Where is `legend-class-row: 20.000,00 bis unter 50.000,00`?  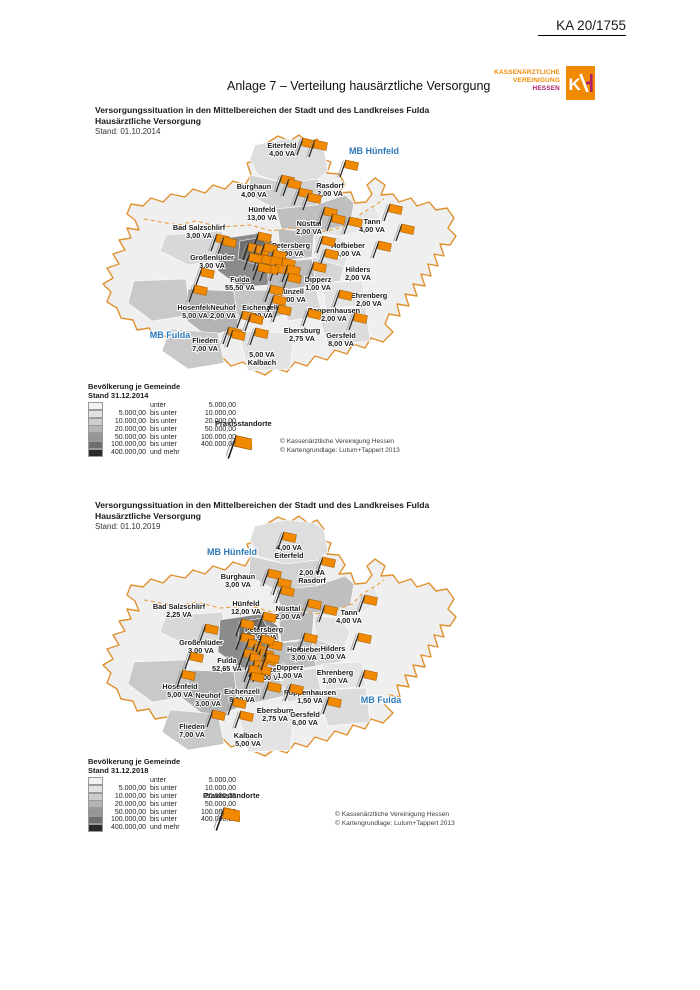
legend-class-row: 20.000,00 bis unter 50.000,00 is located at coordinates (173, 804).